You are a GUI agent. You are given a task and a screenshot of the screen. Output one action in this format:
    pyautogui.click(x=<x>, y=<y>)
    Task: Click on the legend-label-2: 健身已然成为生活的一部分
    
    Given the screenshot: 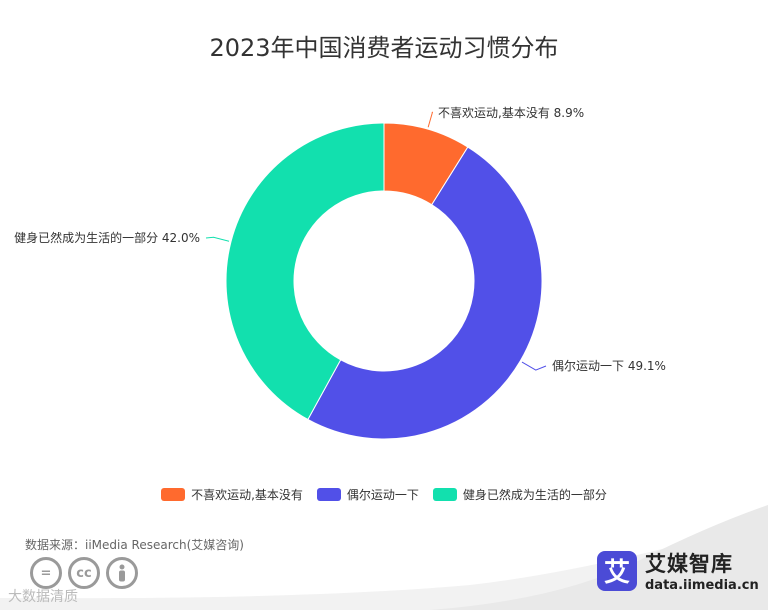 What is the action you would take?
    pyautogui.click(x=534, y=495)
    